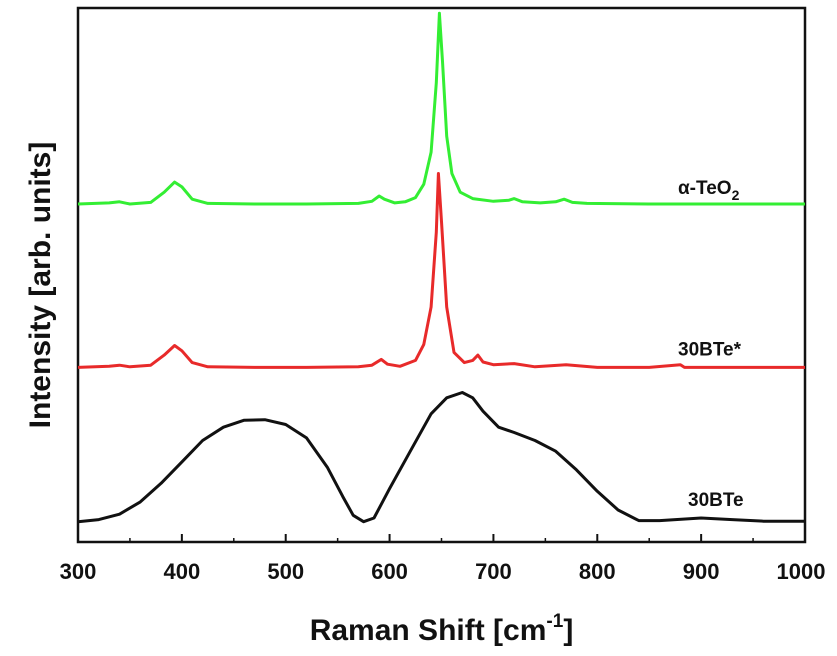 Image resolution: width=837 pixels, height=656 pixels. What do you see at coordinates (40, 285) in the screenshot?
I see `y-axis-label: Intensity [arb. units]` at bounding box center [40, 285].